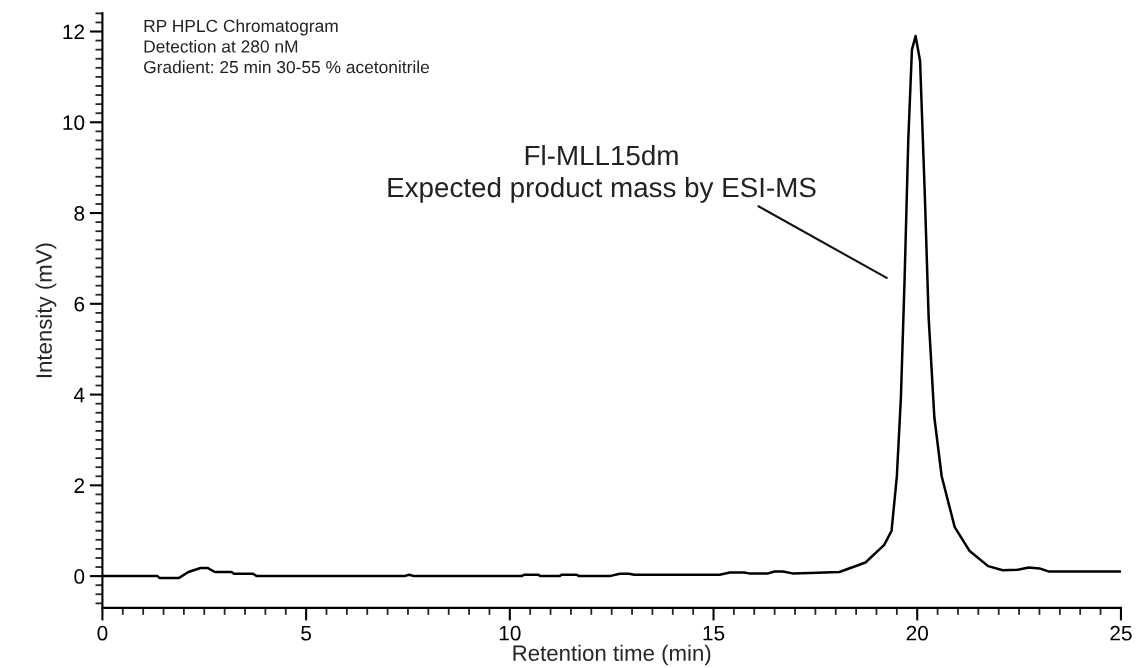 The height and width of the screenshot is (668, 1138). Describe the element at coordinates (79, 395) in the screenshot. I see `y-tick-label: 4` at that location.